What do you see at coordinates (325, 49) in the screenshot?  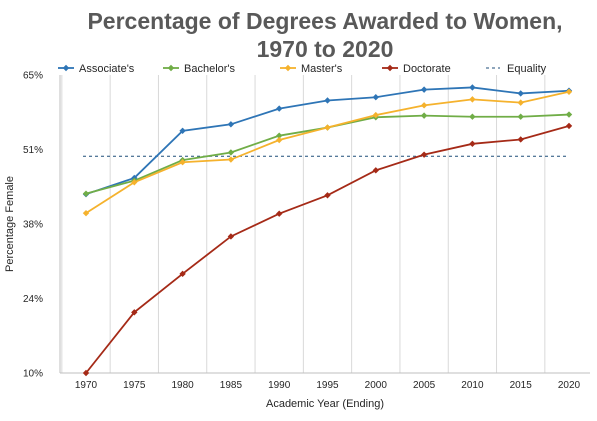 I see `chart-title-line-2: 1970 to 2020` at bounding box center [325, 49].